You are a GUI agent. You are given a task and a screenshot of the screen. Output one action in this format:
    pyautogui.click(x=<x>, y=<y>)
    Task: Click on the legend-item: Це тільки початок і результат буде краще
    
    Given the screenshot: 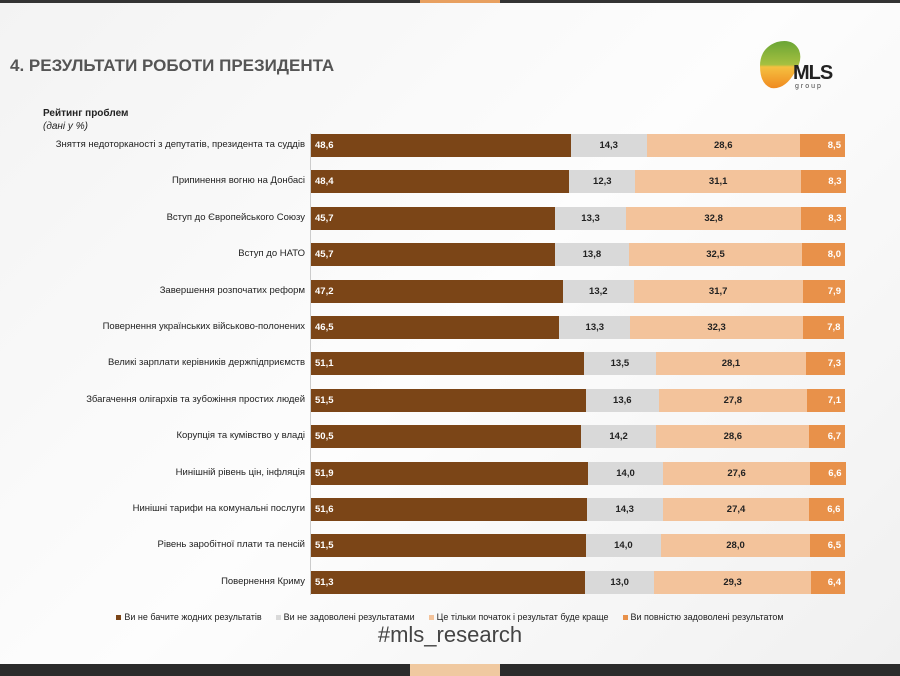 What is the action you would take?
    pyautogui.click(x=518, y=617)
    